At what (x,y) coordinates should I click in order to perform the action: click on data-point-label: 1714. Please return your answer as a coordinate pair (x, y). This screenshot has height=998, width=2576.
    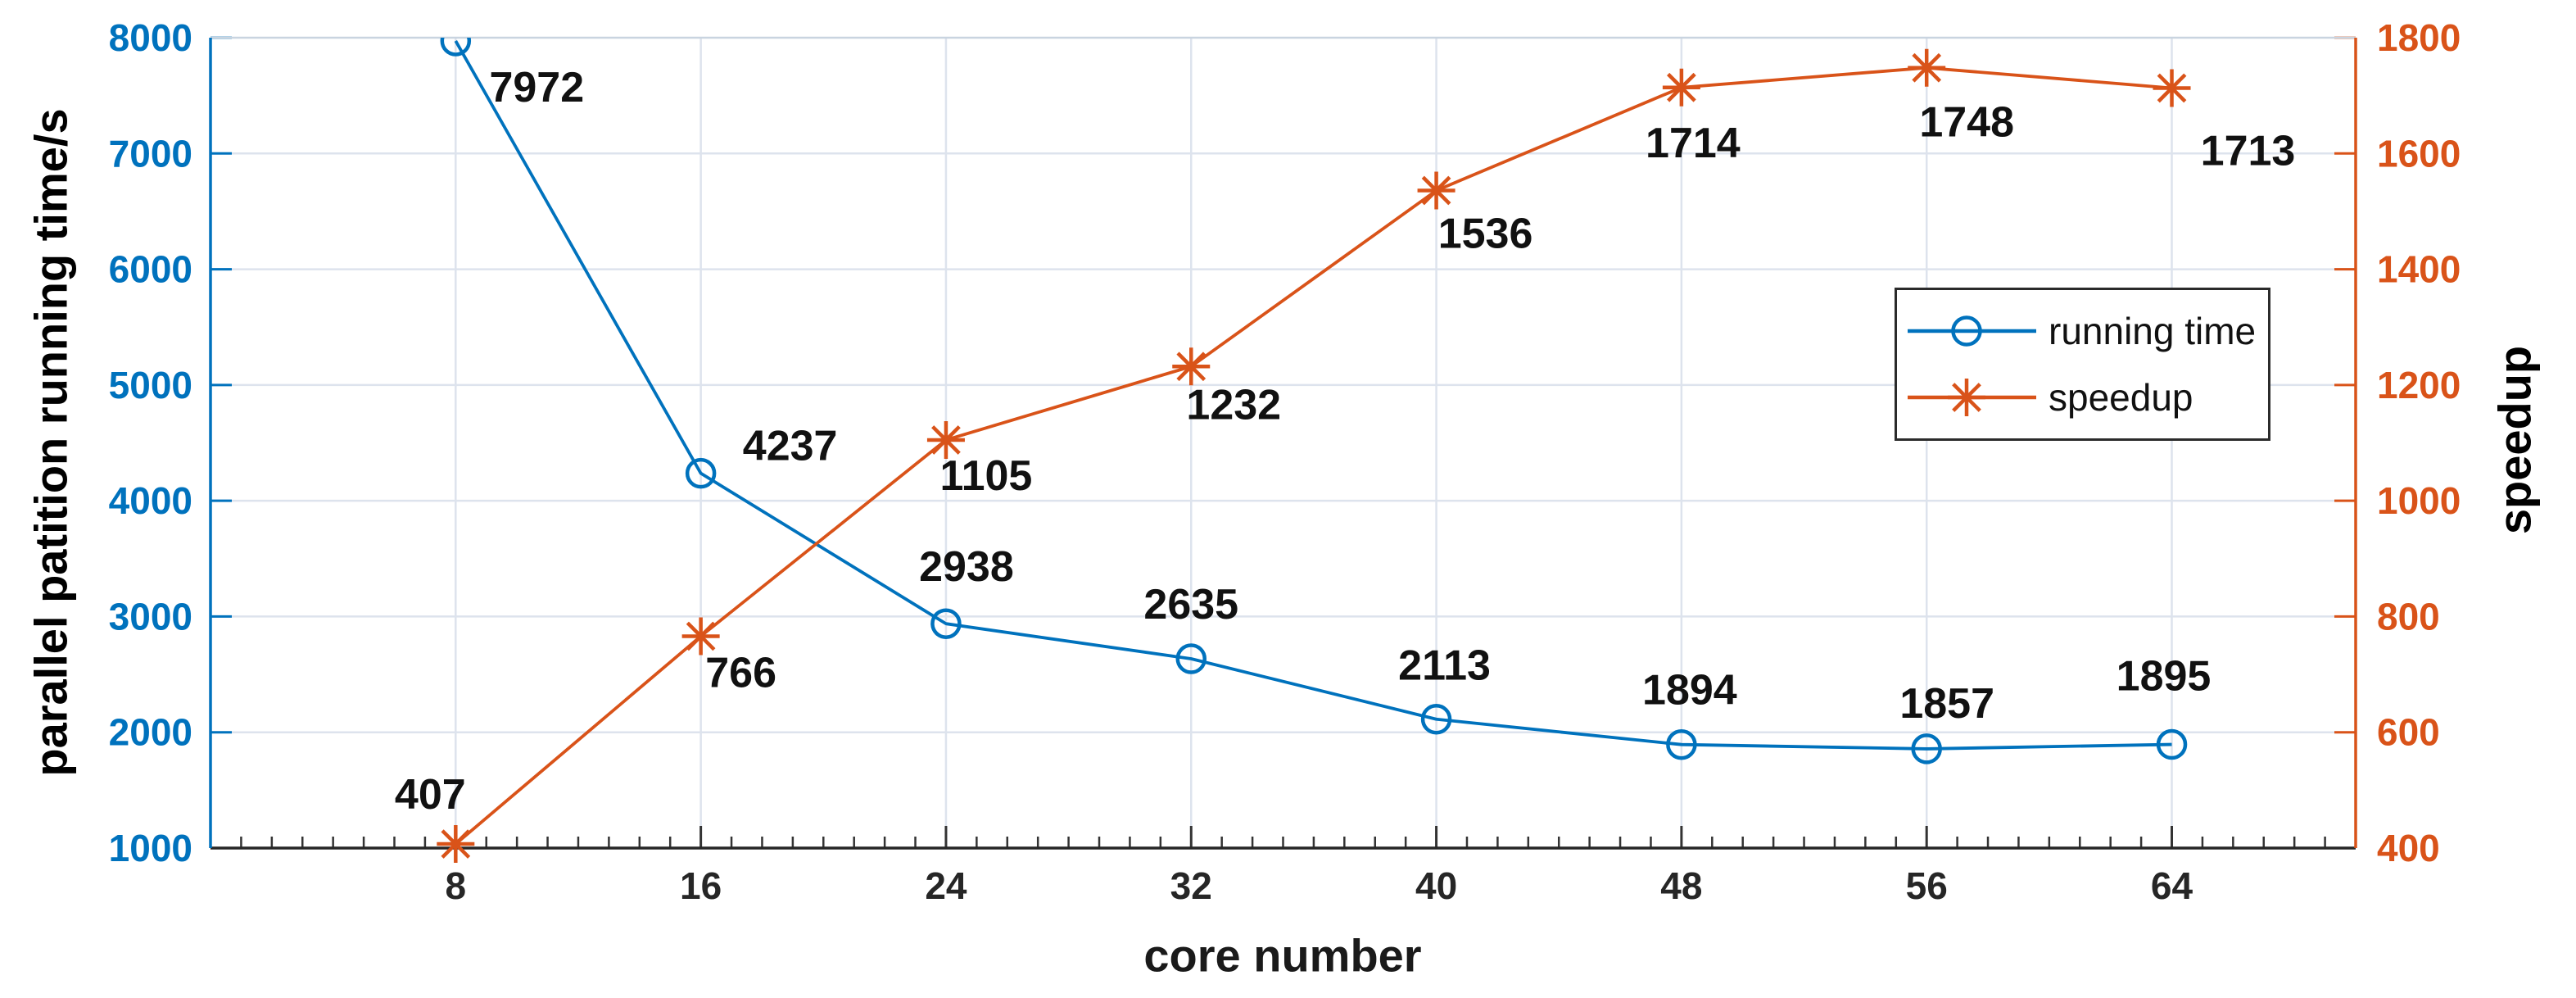
    Looking at the image, I should click on (1693, 143).